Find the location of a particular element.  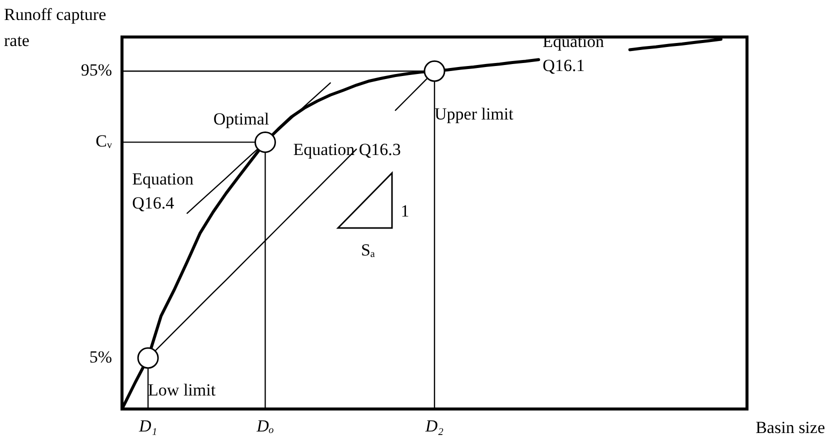

y-tick-label: 5% is located at coordinates (100, 356).